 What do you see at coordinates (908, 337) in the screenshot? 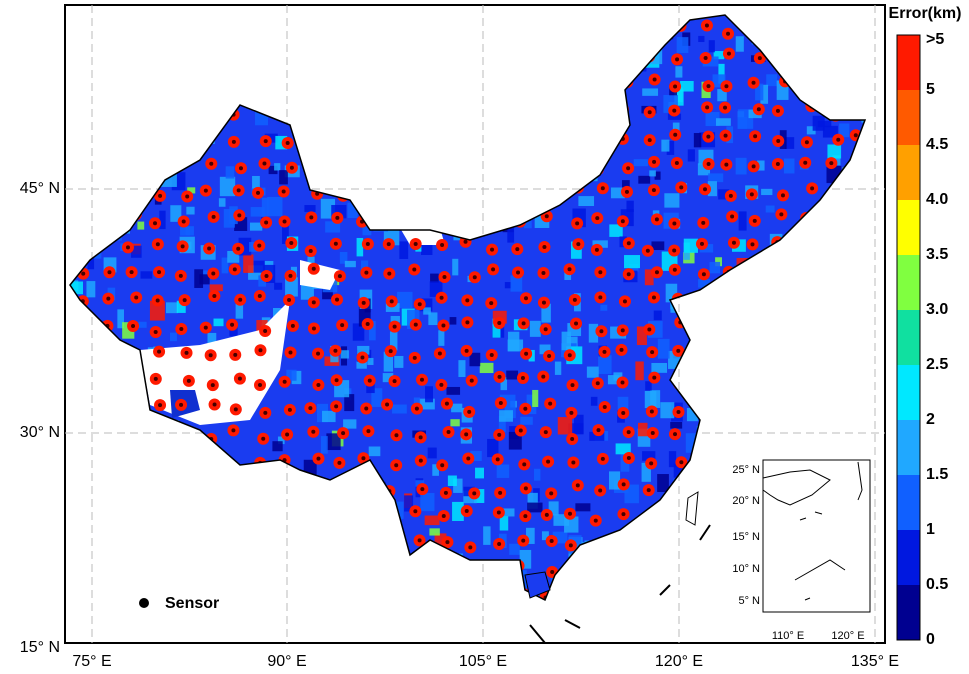
I see `colorbar-frame` at bounding box center [908, 337].